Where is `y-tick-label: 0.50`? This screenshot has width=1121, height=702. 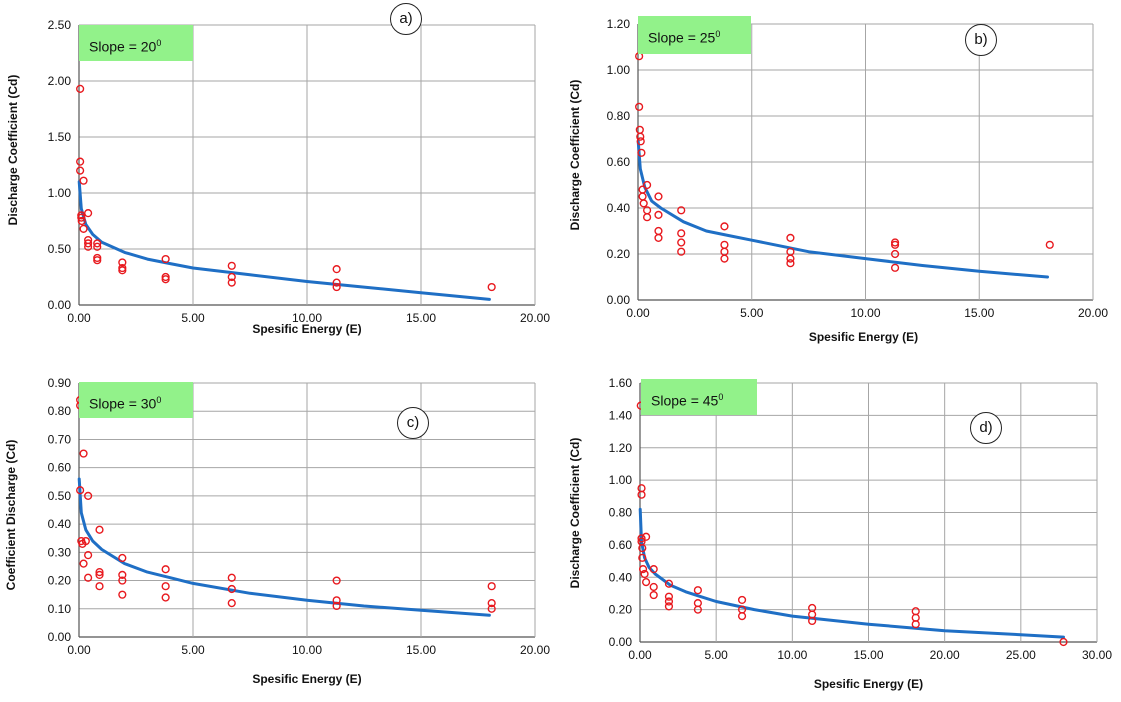 y-tick-label: 0.50 is located at coordinates (60, 496).